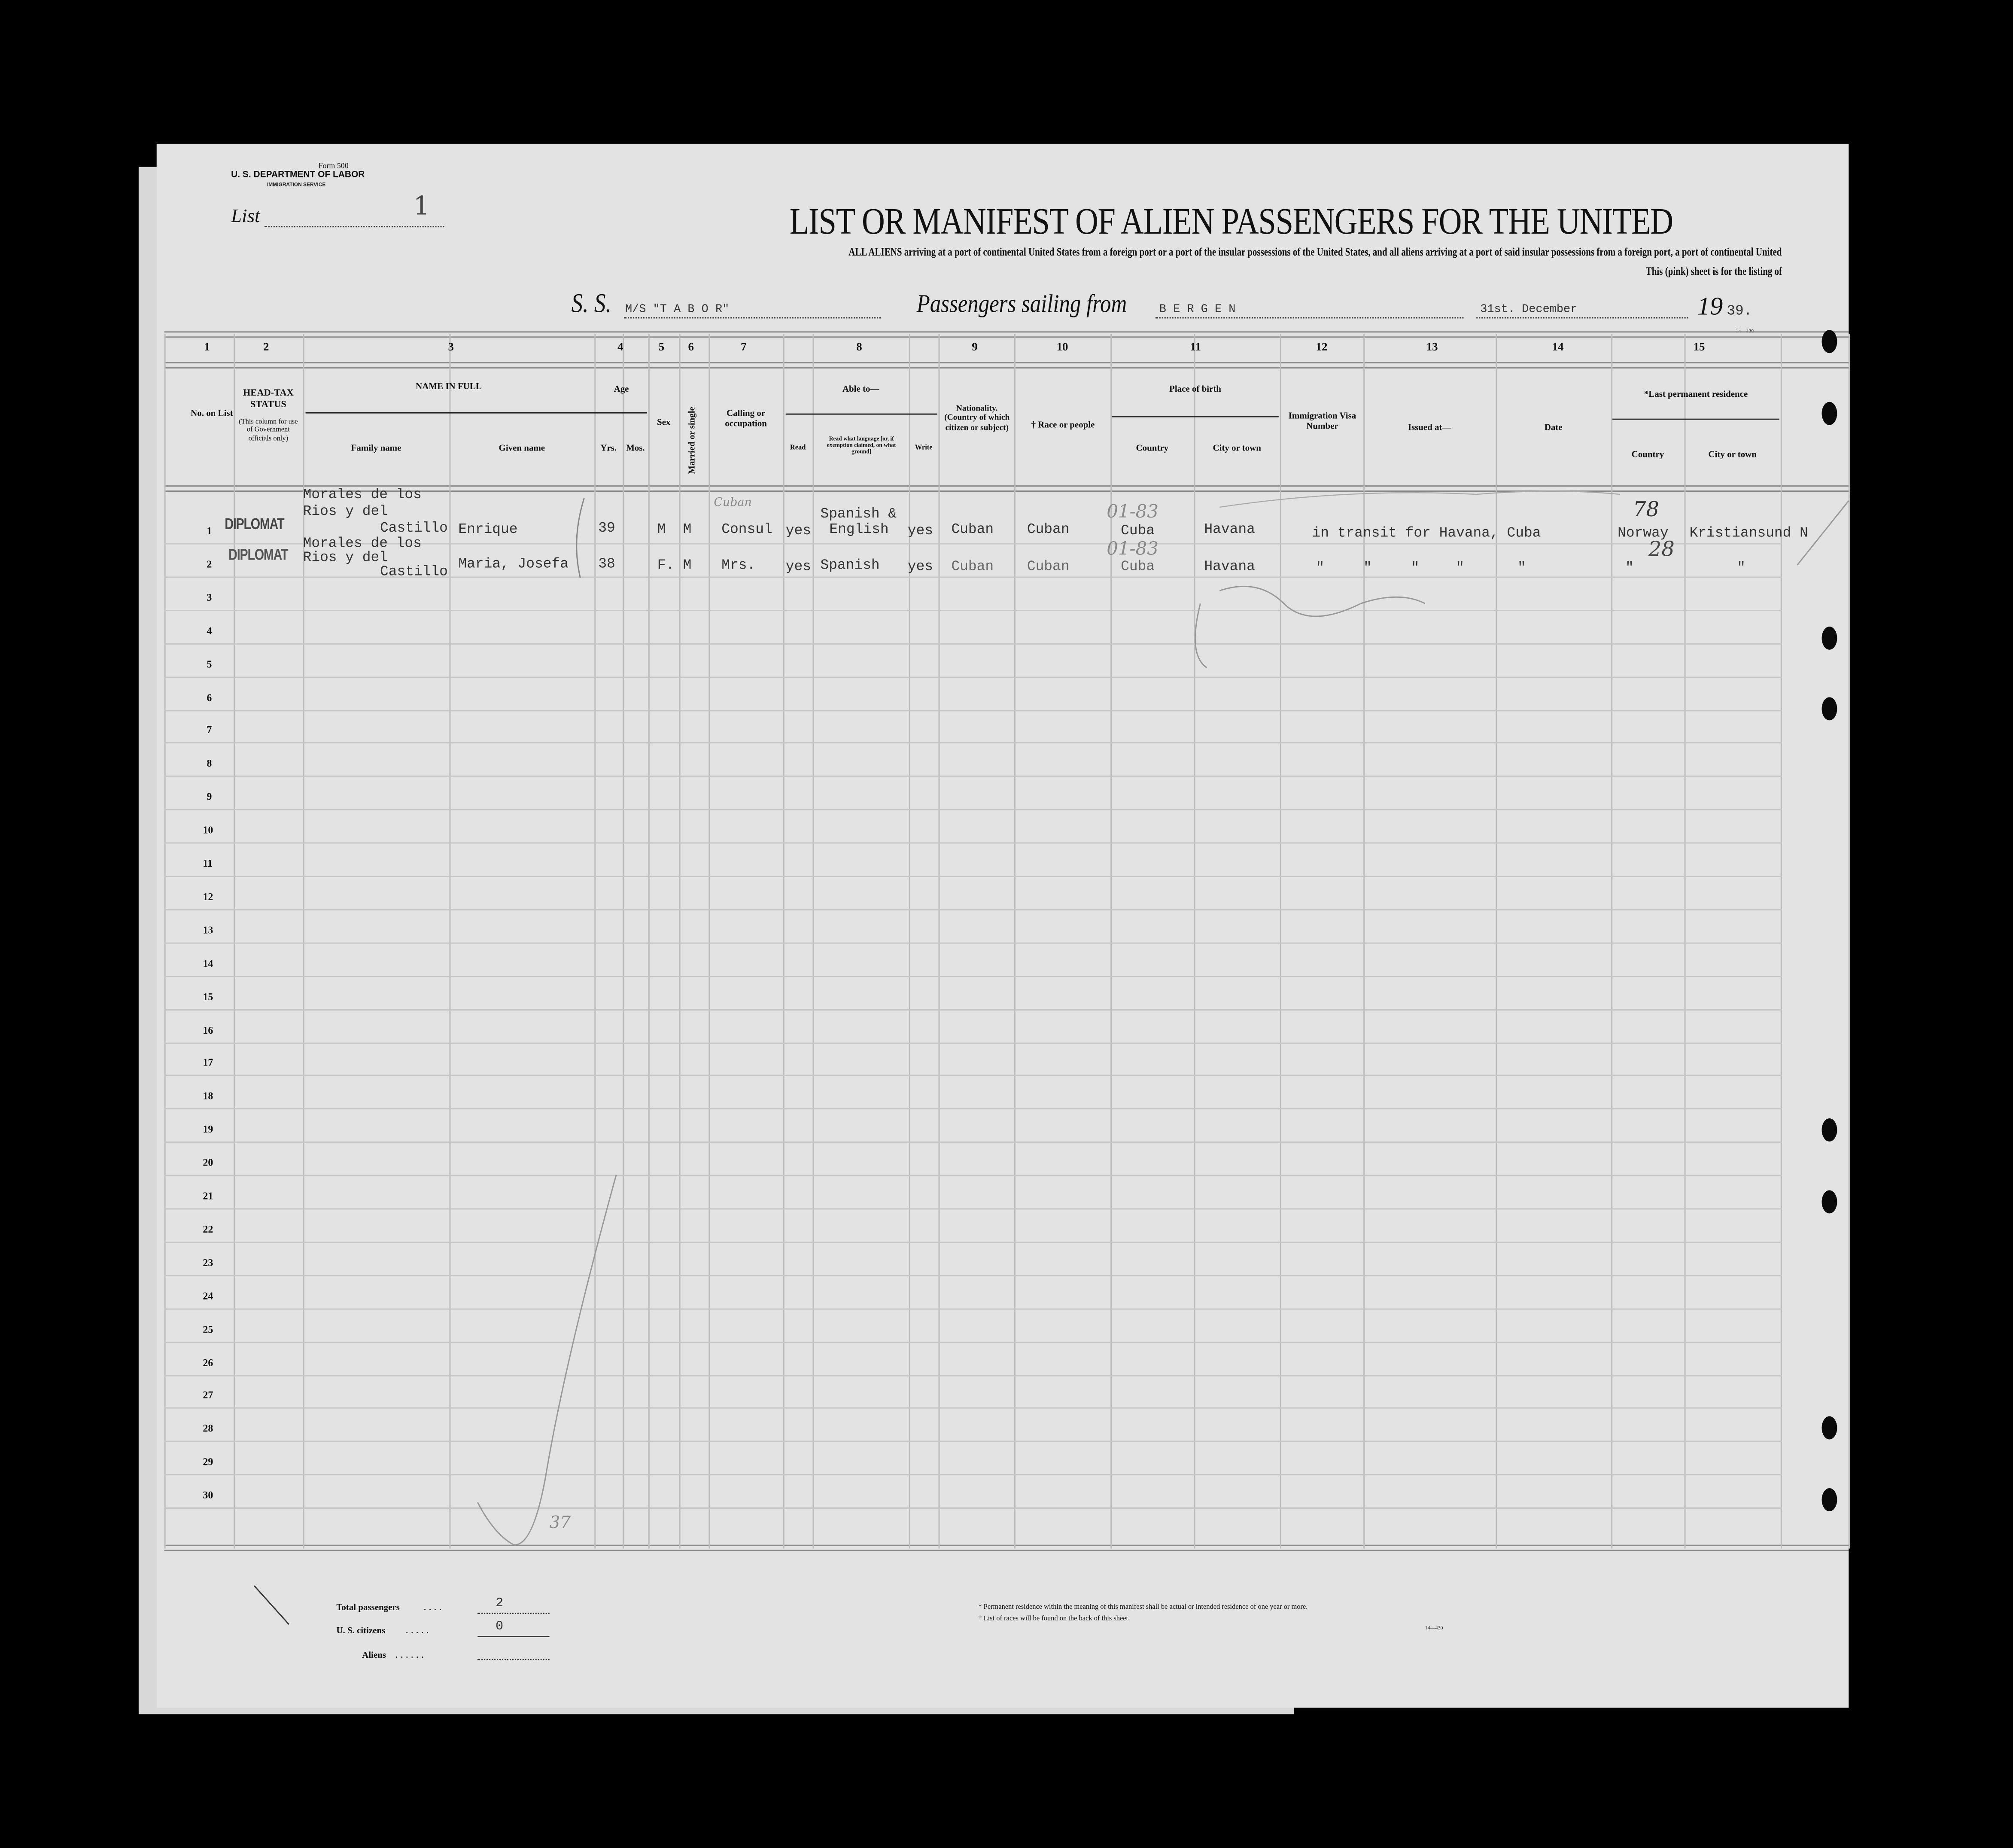 This screenshot has height=1848, width=2013. What do you see at coordinates (1823, 533) in the screenshot?
I see `check-mark` at bounding box center [1823, 533].